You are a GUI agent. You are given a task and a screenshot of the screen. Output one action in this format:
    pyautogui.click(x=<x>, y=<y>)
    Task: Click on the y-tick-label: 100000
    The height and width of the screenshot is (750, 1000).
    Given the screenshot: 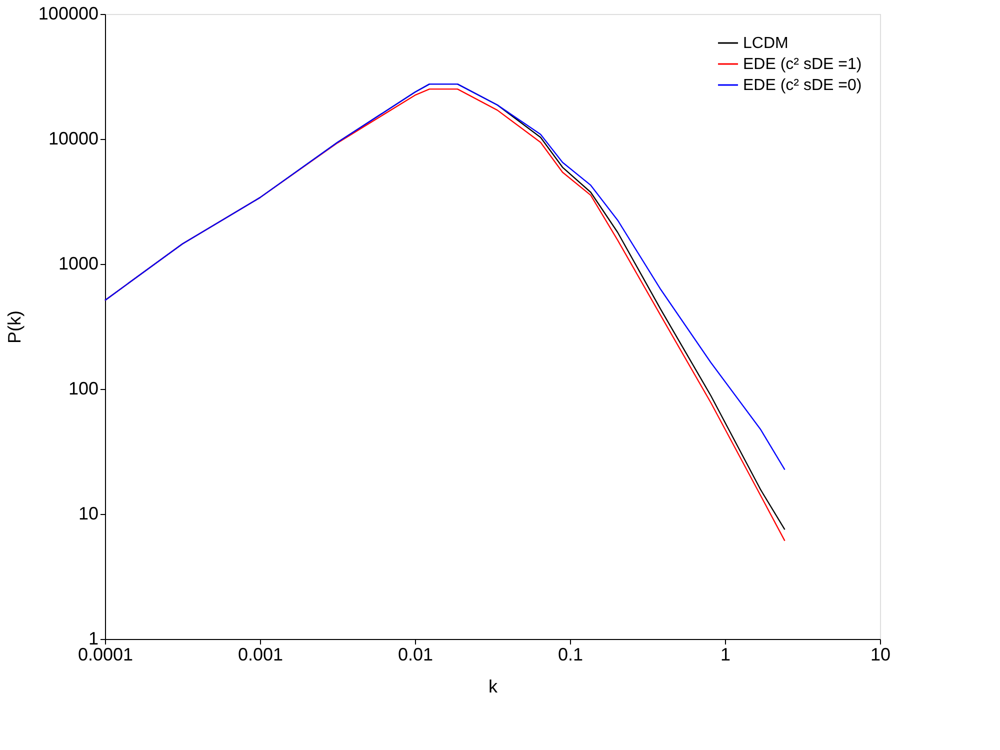 What is the action you would take?
    pyautogui.click(x=68, y=14)
    